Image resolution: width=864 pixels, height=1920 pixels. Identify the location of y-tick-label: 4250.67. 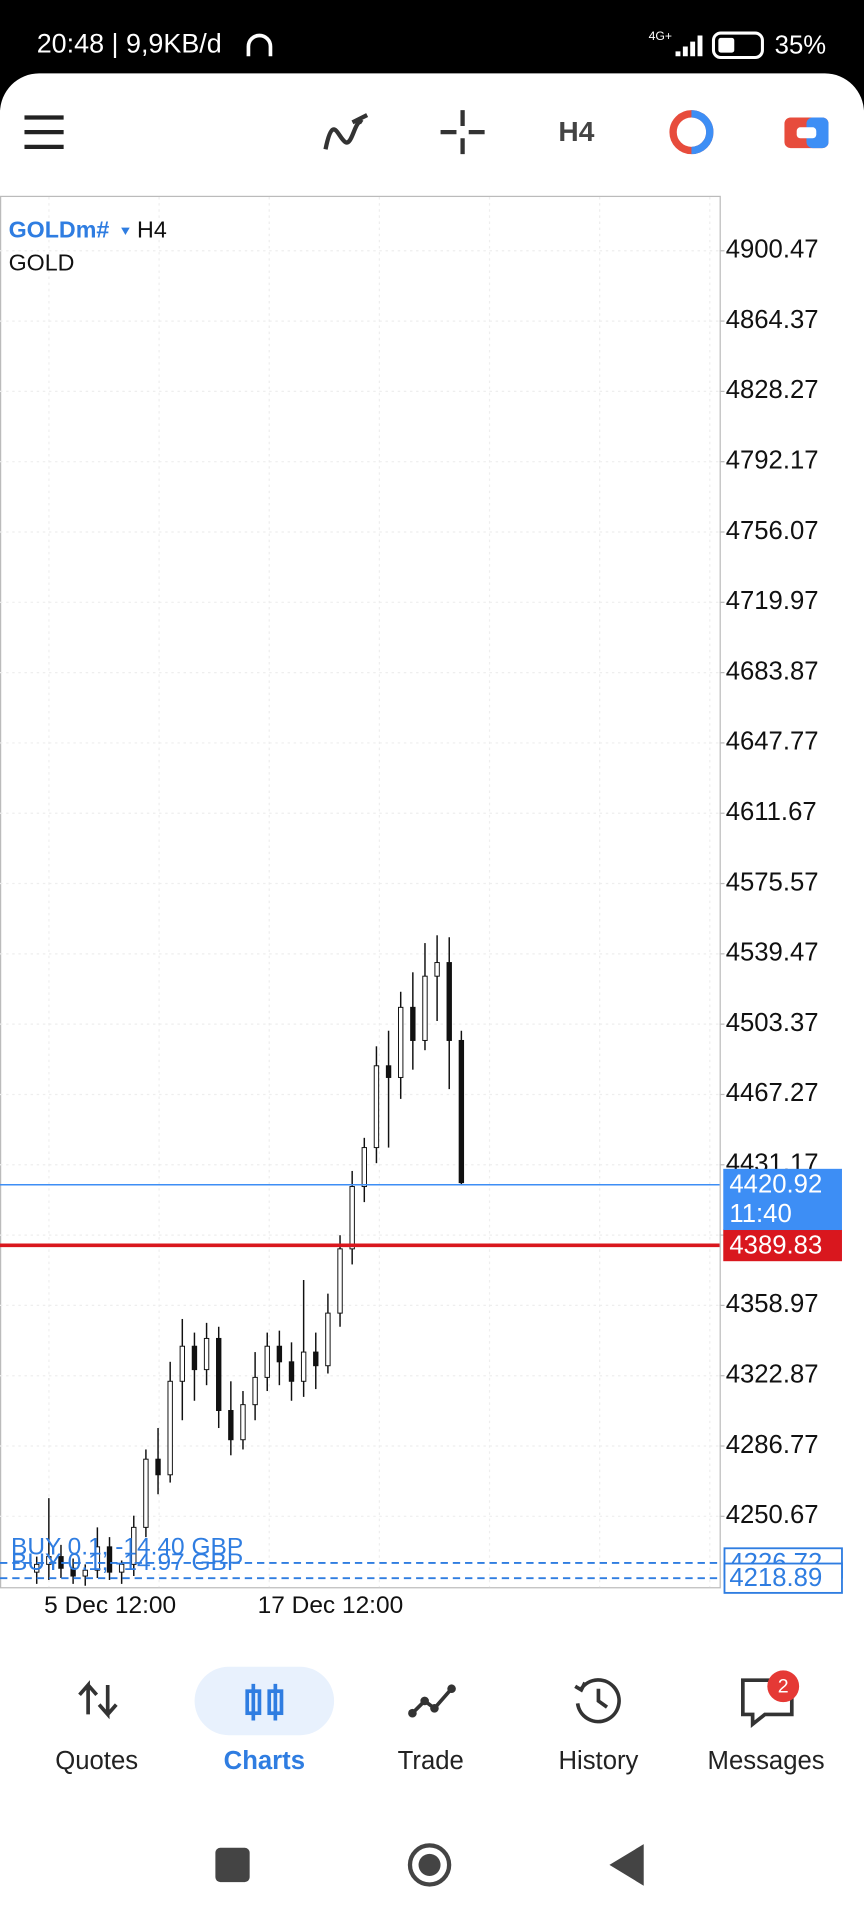
(772, 1515).